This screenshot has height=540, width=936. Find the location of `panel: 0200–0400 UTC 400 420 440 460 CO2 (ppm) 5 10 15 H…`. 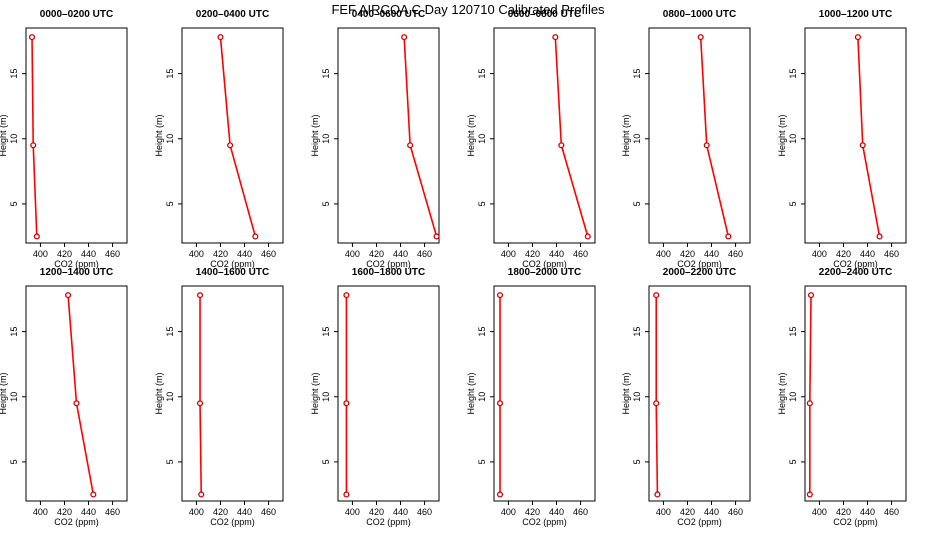

panel: 0200–0400 UTC 400 420 440 460 CO2 (ppm) 5 10 15 H… is located at coordinates (219, 139).